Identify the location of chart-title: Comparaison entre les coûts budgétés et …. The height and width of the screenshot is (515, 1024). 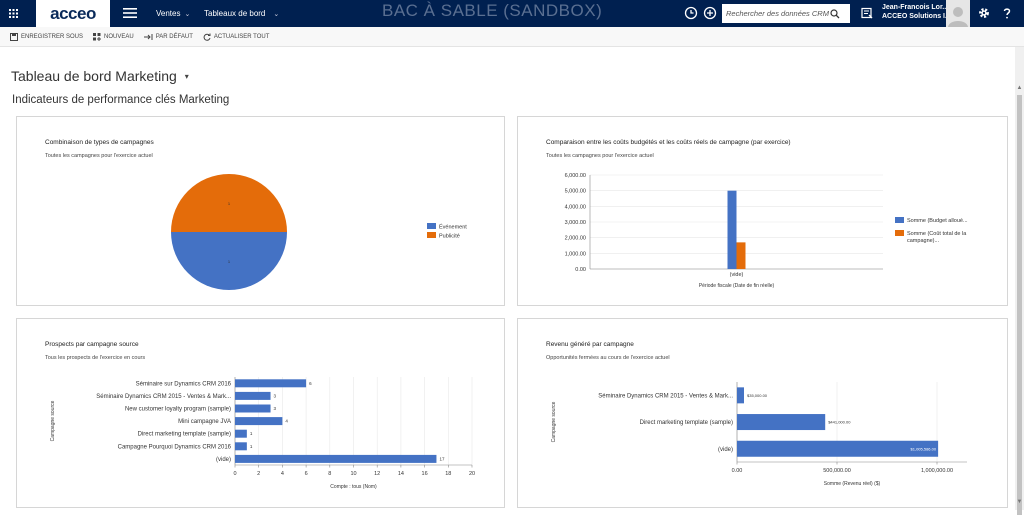
(668, 142).